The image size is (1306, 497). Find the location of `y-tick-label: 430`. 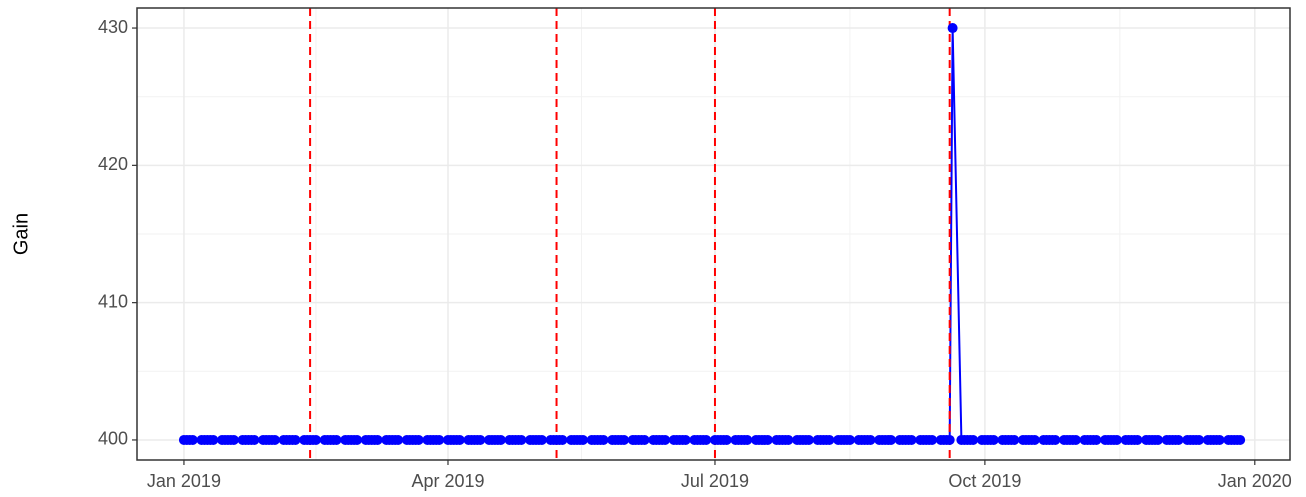

y-tick-label: 430 is located at coordinates (113, 27).